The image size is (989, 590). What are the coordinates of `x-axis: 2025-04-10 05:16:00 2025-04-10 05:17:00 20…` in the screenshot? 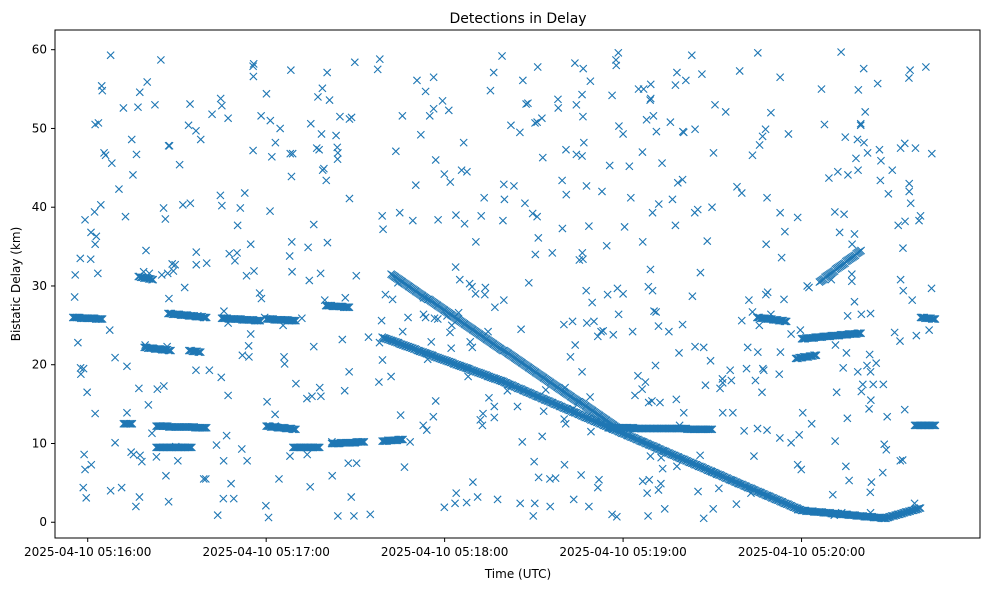 It's located at (444, 548).